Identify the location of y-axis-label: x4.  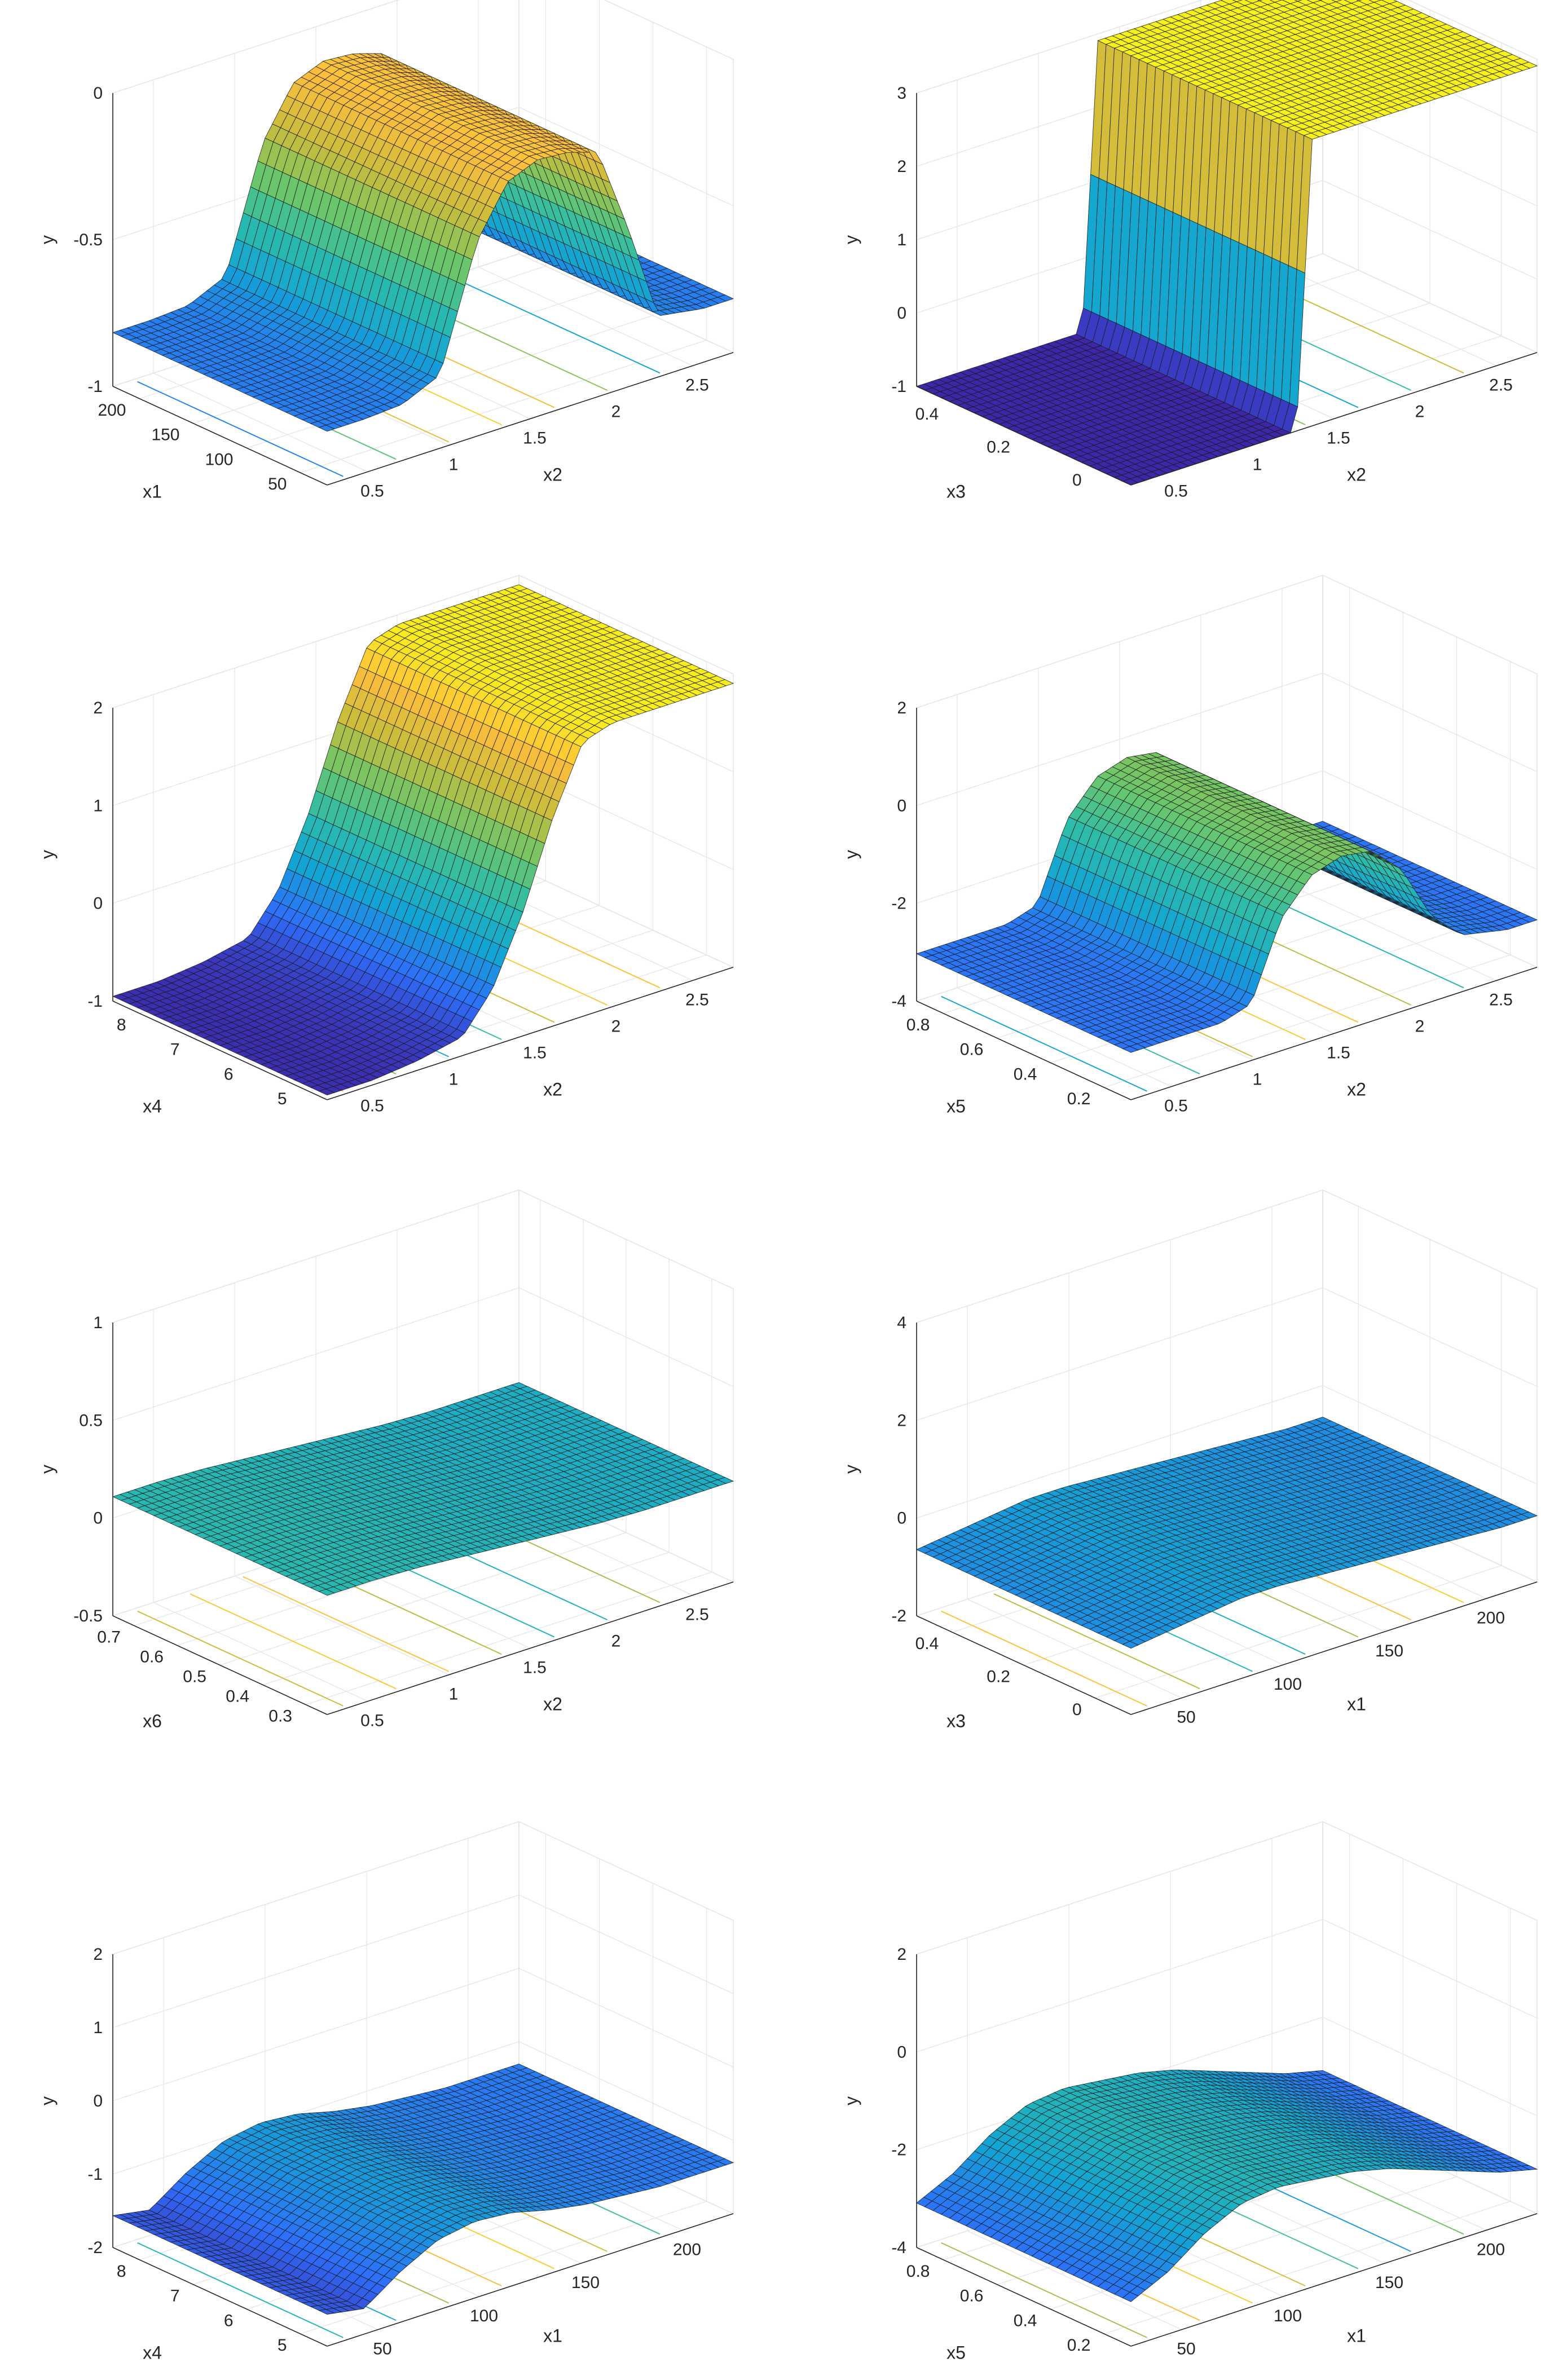
(153, 1106).